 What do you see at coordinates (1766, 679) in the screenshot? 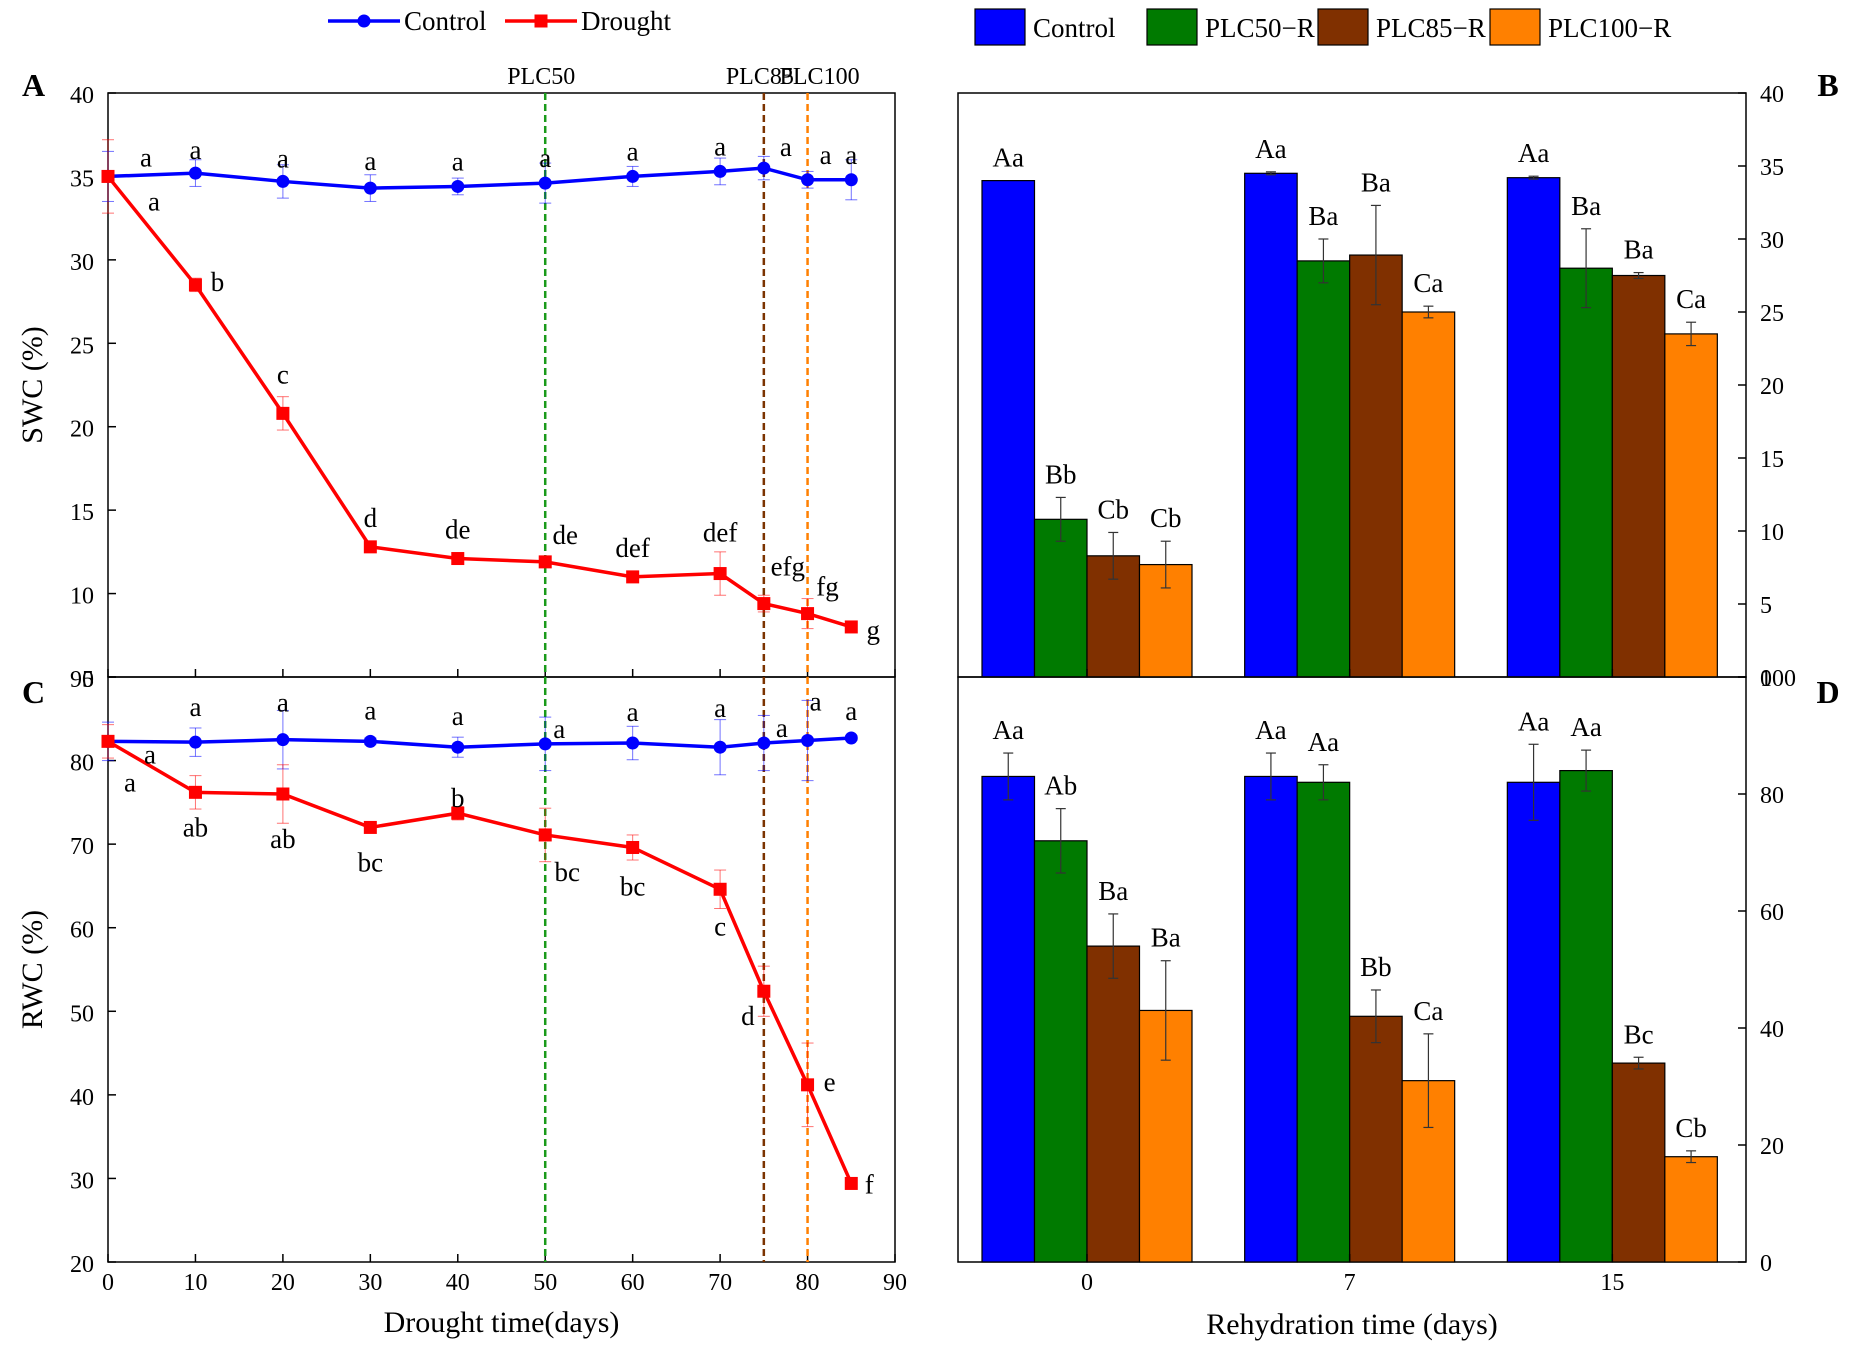
I see `y-tick-label: 0` at bounding box center [1766, 679].